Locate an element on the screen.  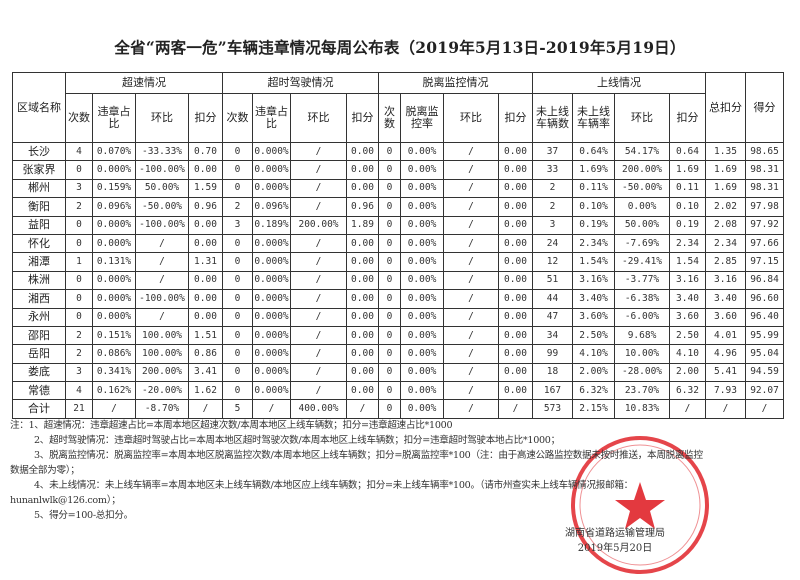
signature: 湖南省道路运输管理局 2019年5月20日 is located at coordinates (615, 541).